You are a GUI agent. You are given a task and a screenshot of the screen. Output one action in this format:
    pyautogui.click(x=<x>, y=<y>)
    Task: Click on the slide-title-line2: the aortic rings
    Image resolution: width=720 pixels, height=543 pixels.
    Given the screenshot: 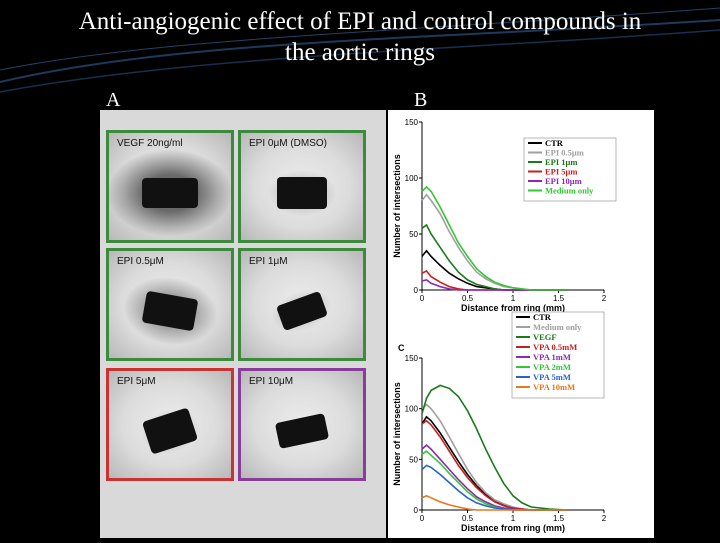 What is the action you would take?
    pyautogui.click(x=360, y=52)
    